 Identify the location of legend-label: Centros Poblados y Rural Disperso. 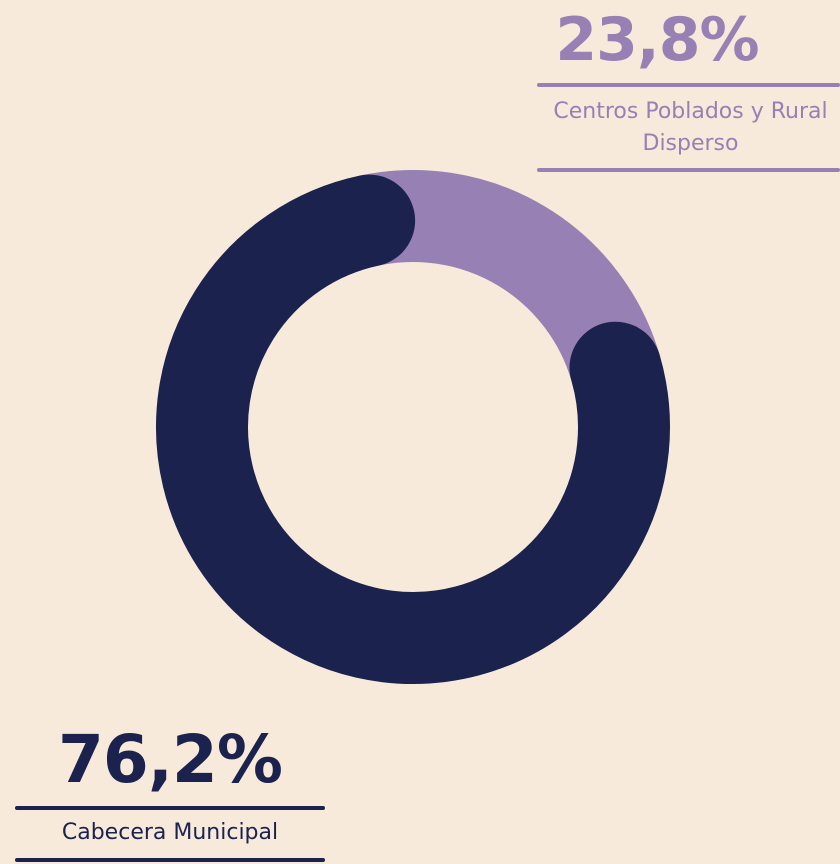
(690, 127).